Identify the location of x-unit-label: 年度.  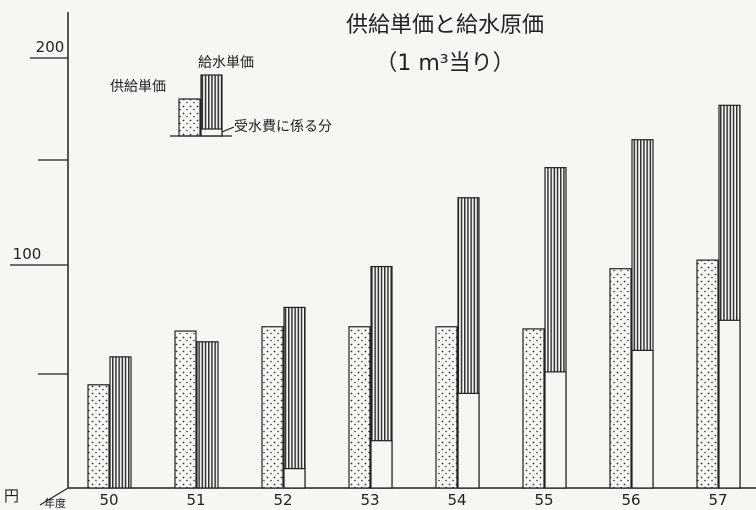
(55, 503).